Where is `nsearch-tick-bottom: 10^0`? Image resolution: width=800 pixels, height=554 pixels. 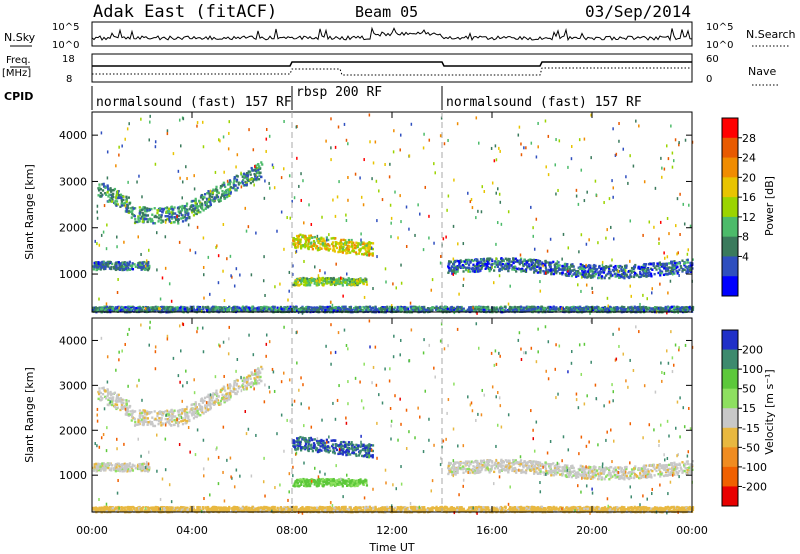
nsearch-tick-bottom: 10^0 is located at coordinates (719, 45).